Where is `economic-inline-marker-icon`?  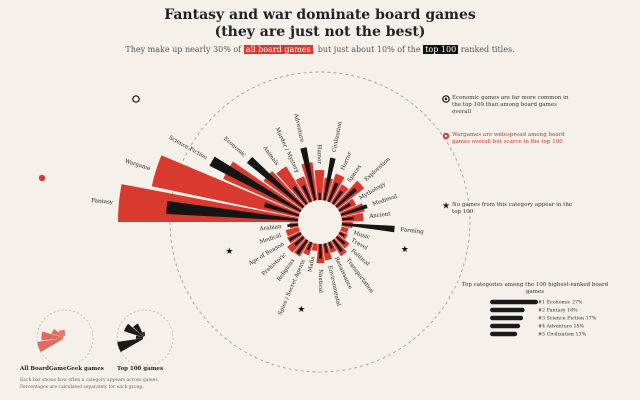
economic-inline-marker-icon is located at coordinates (136, 99).